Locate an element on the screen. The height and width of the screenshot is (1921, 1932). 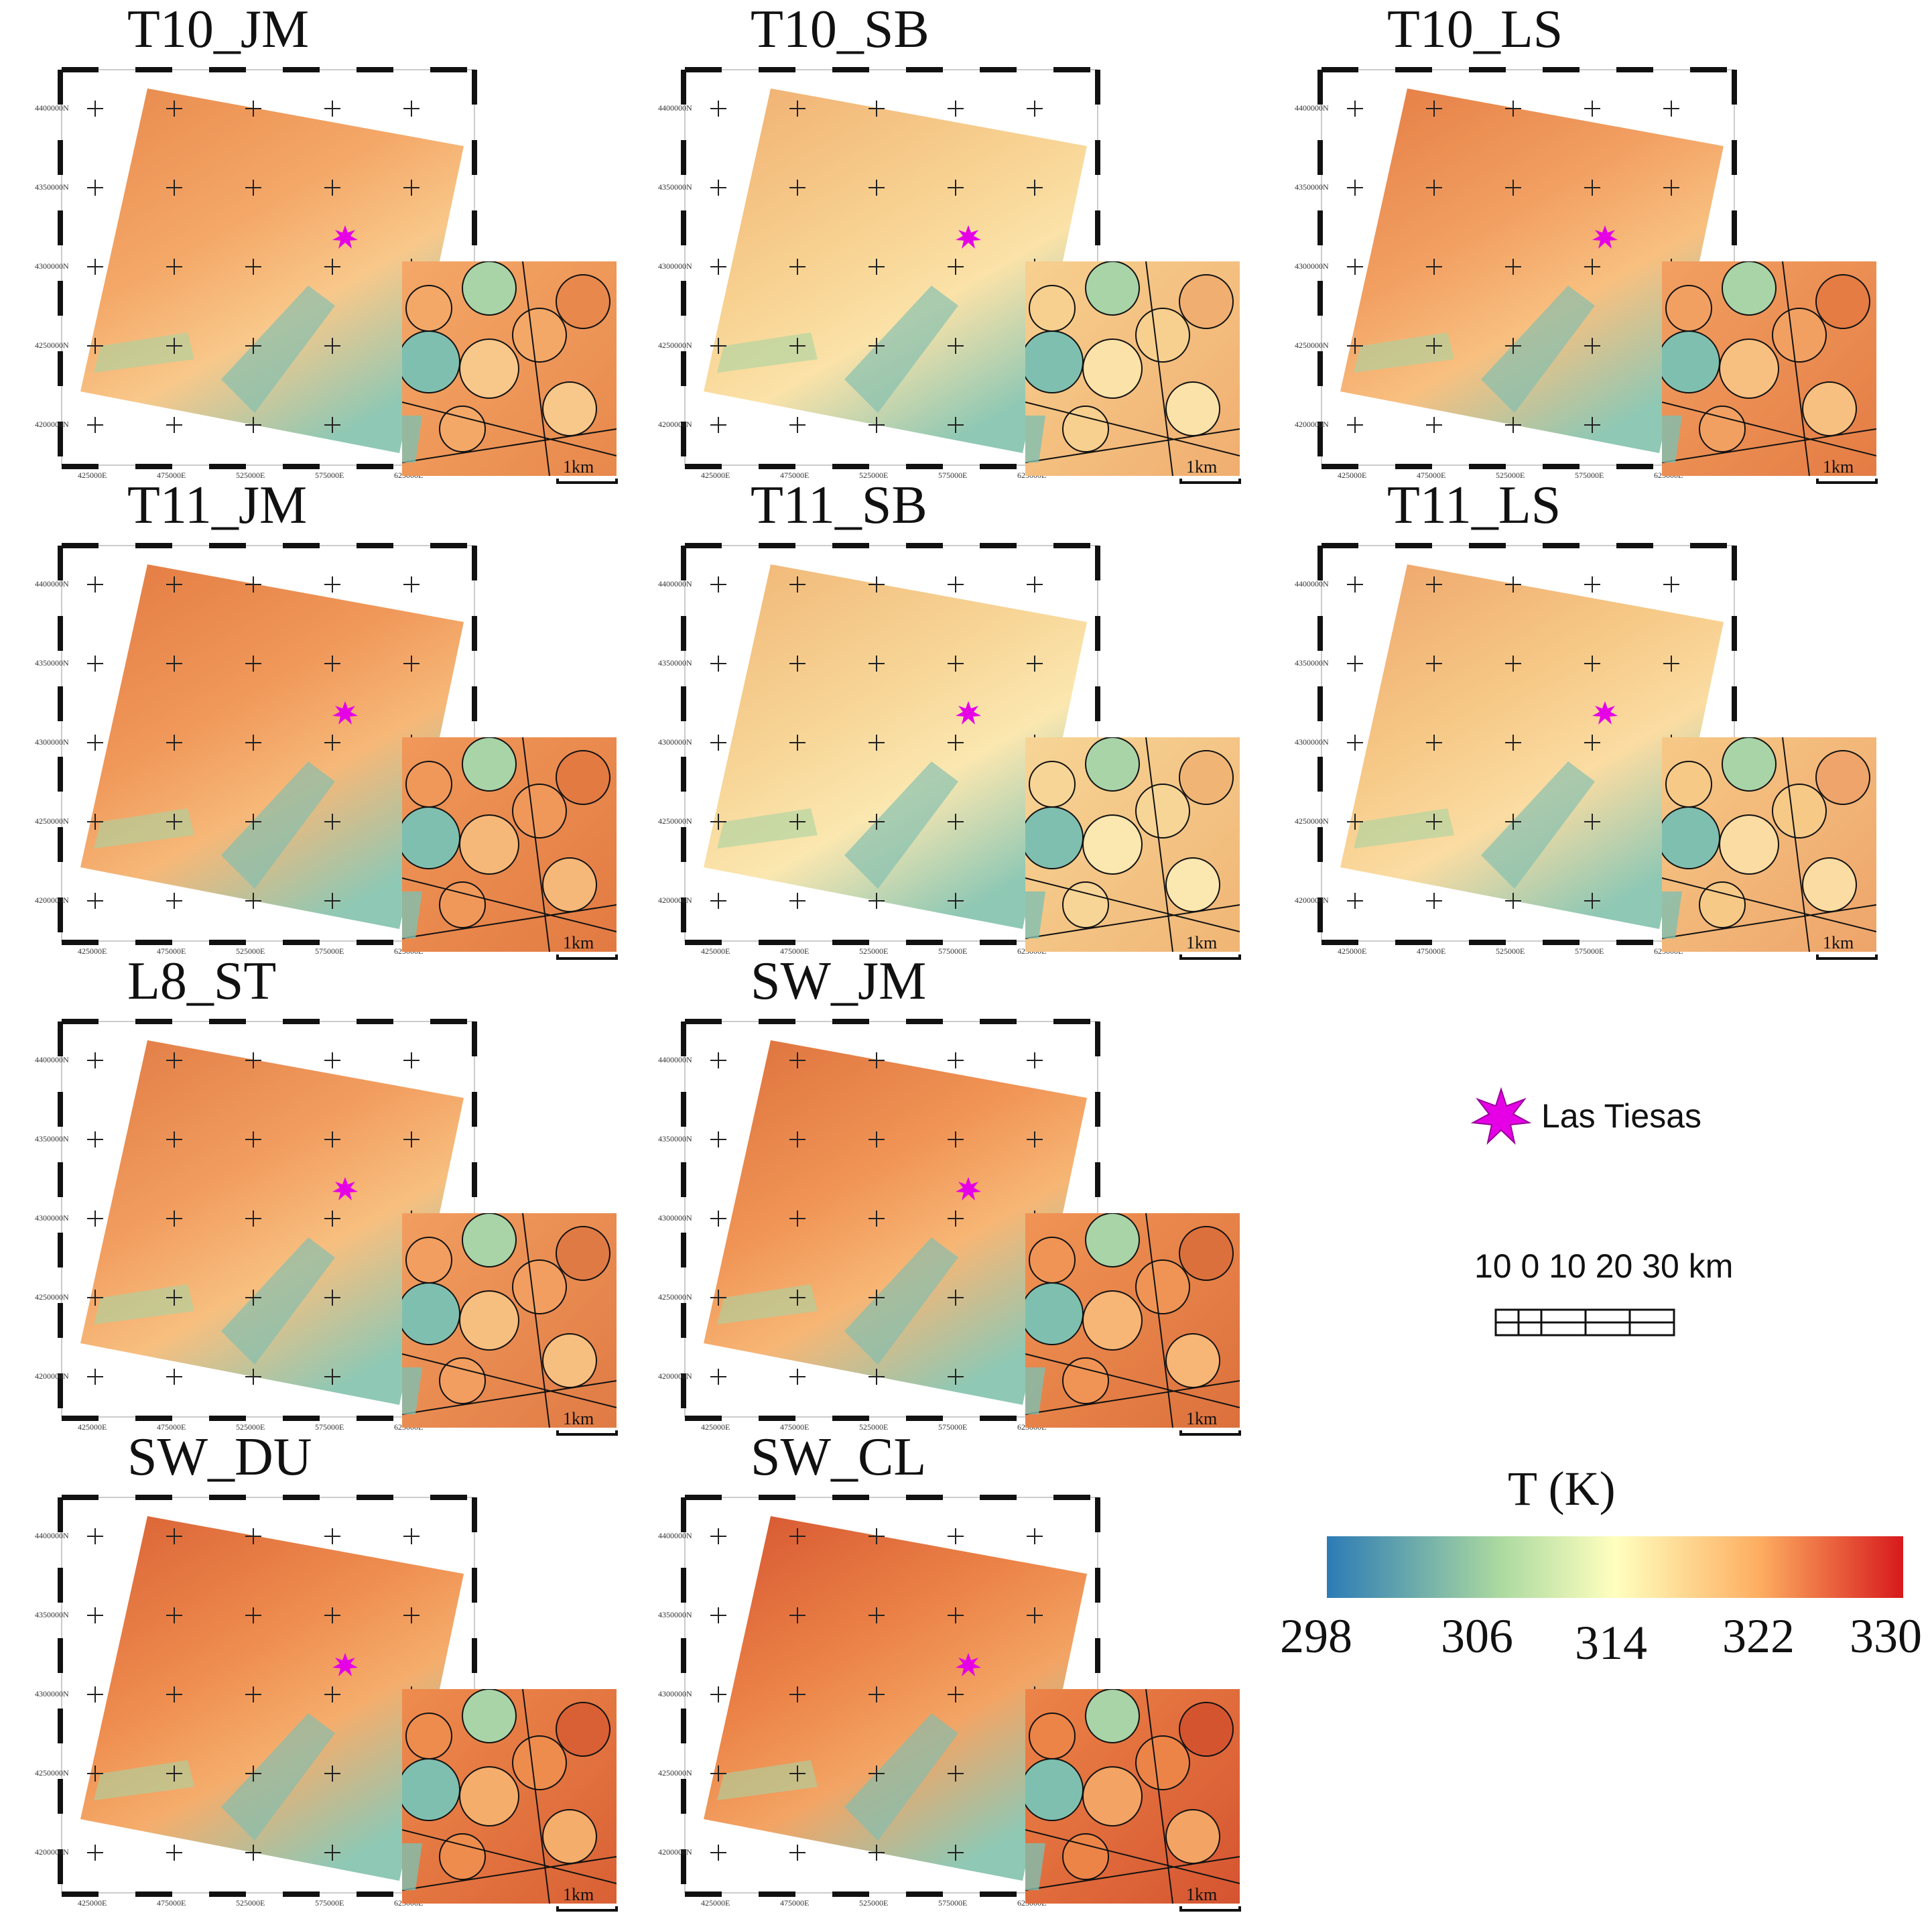
km-scale-label: 10 0 10 20 30 km is located at coordinates (1604, 1266).